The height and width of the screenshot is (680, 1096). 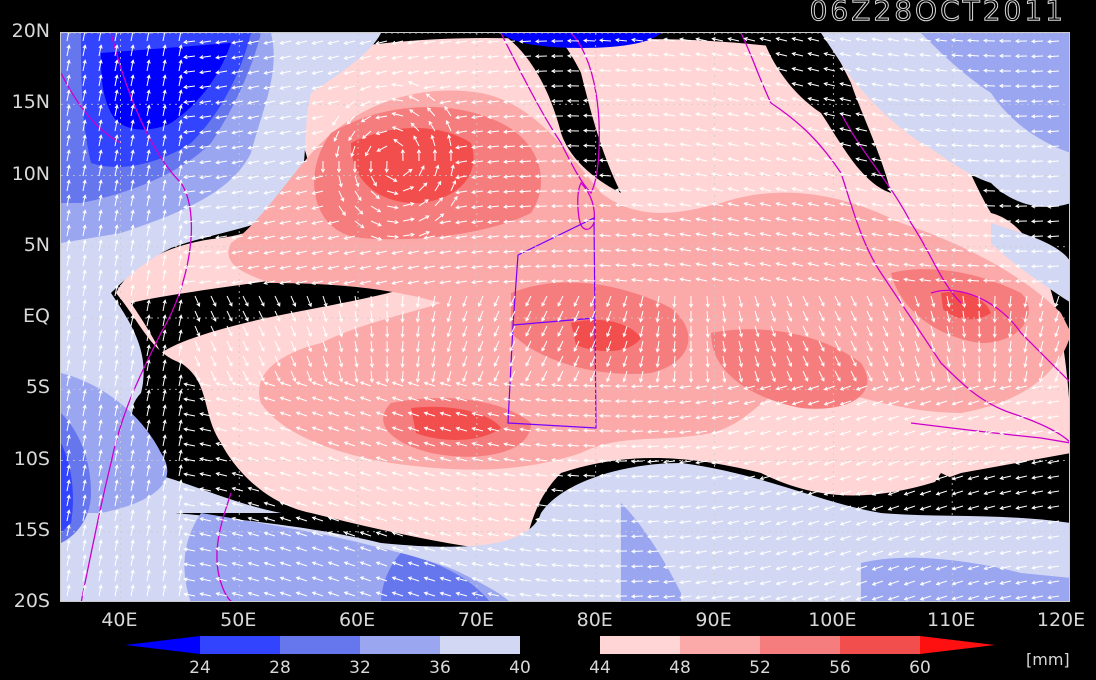 I want to click on lon-tick-label: 40E, so click(x=119, y=620).